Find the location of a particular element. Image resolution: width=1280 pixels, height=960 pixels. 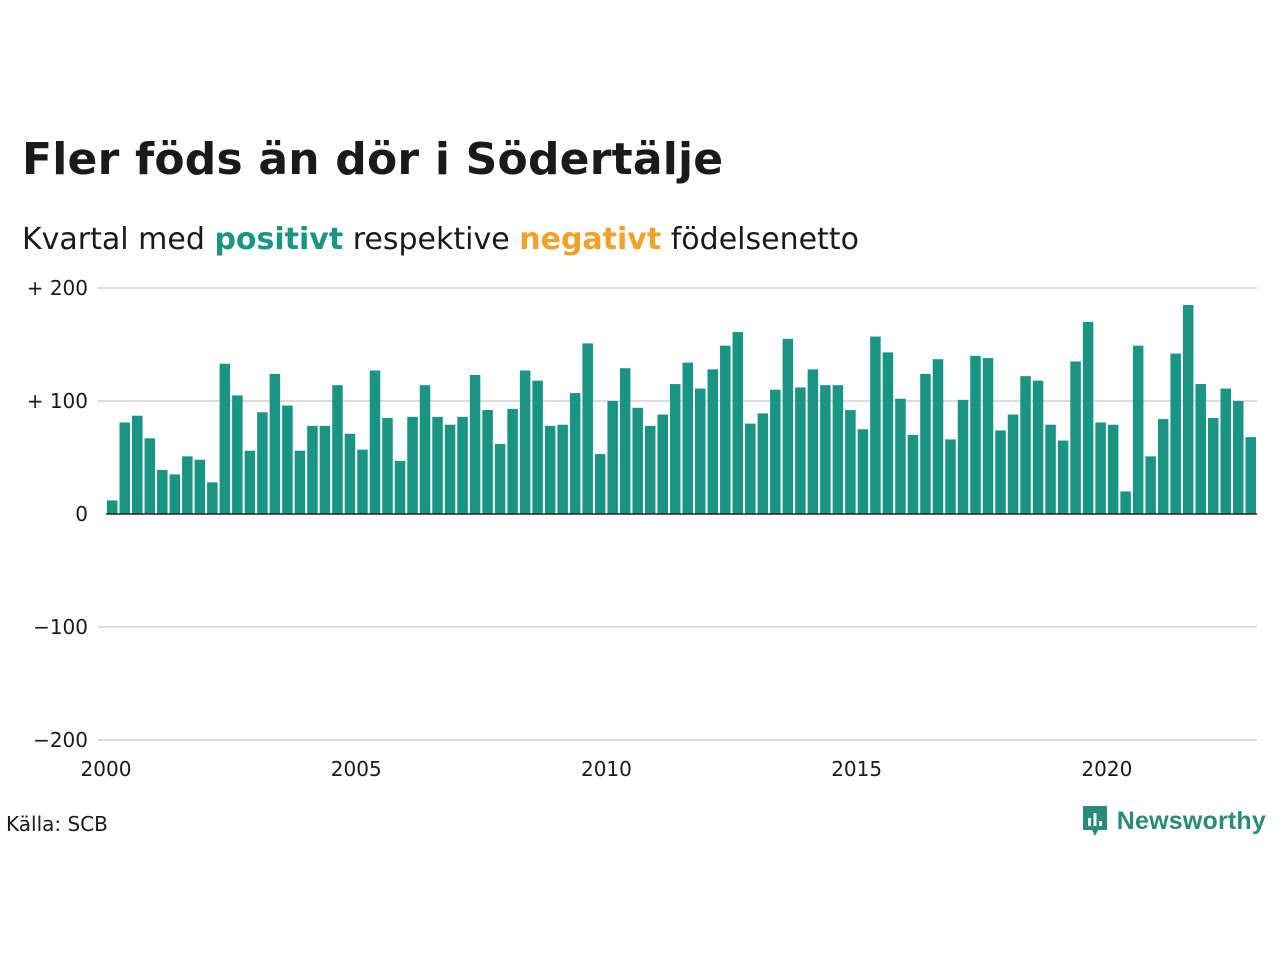

x-tick-label: 2010 is located at coordinates (606, 769).